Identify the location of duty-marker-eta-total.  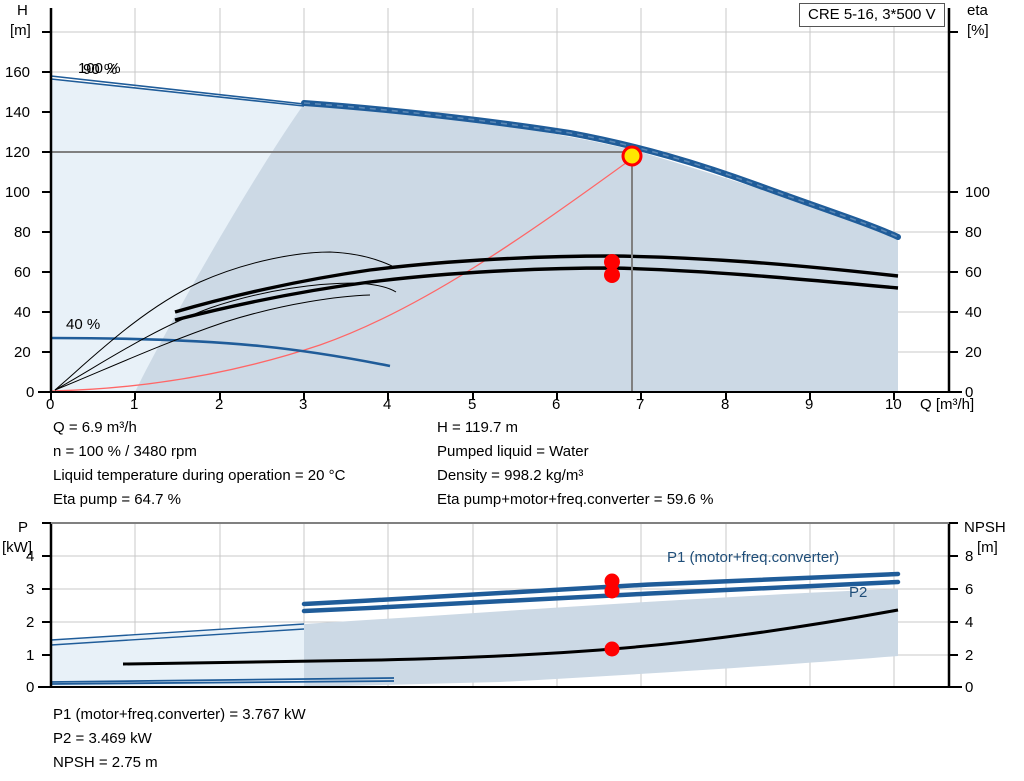
(612, 275).